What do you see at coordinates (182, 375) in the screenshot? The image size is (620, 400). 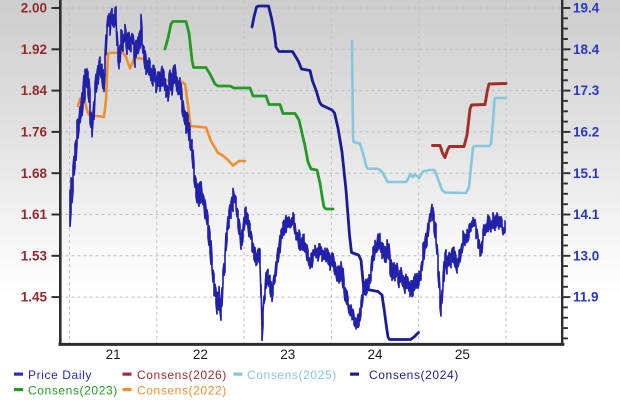 I see `svg-text: Consens(2026)` at bounding box center [182, 375].